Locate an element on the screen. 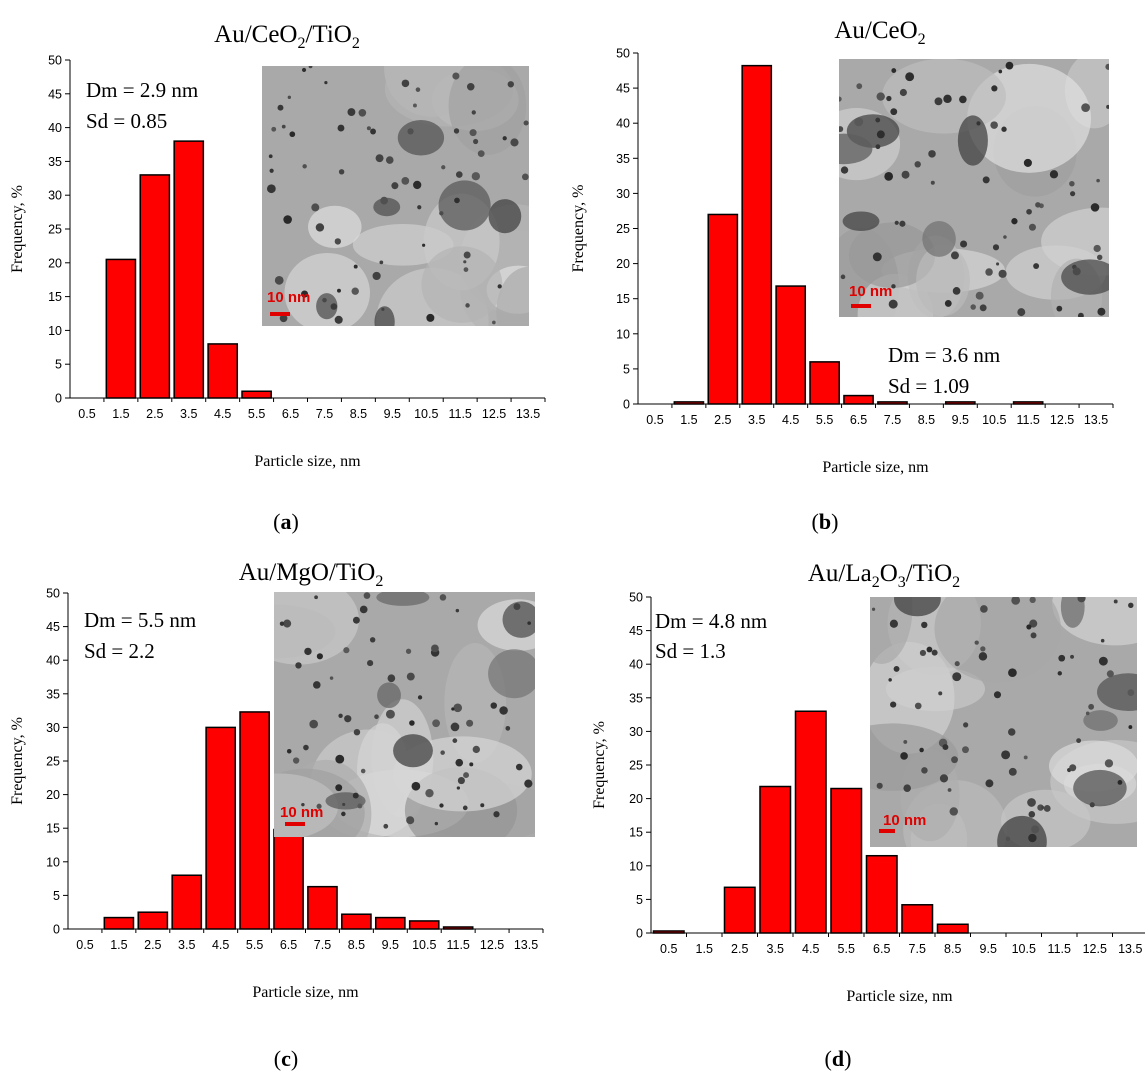  chart-title: Au/La2O3/TiO2 is located at coordinates (884, 575).